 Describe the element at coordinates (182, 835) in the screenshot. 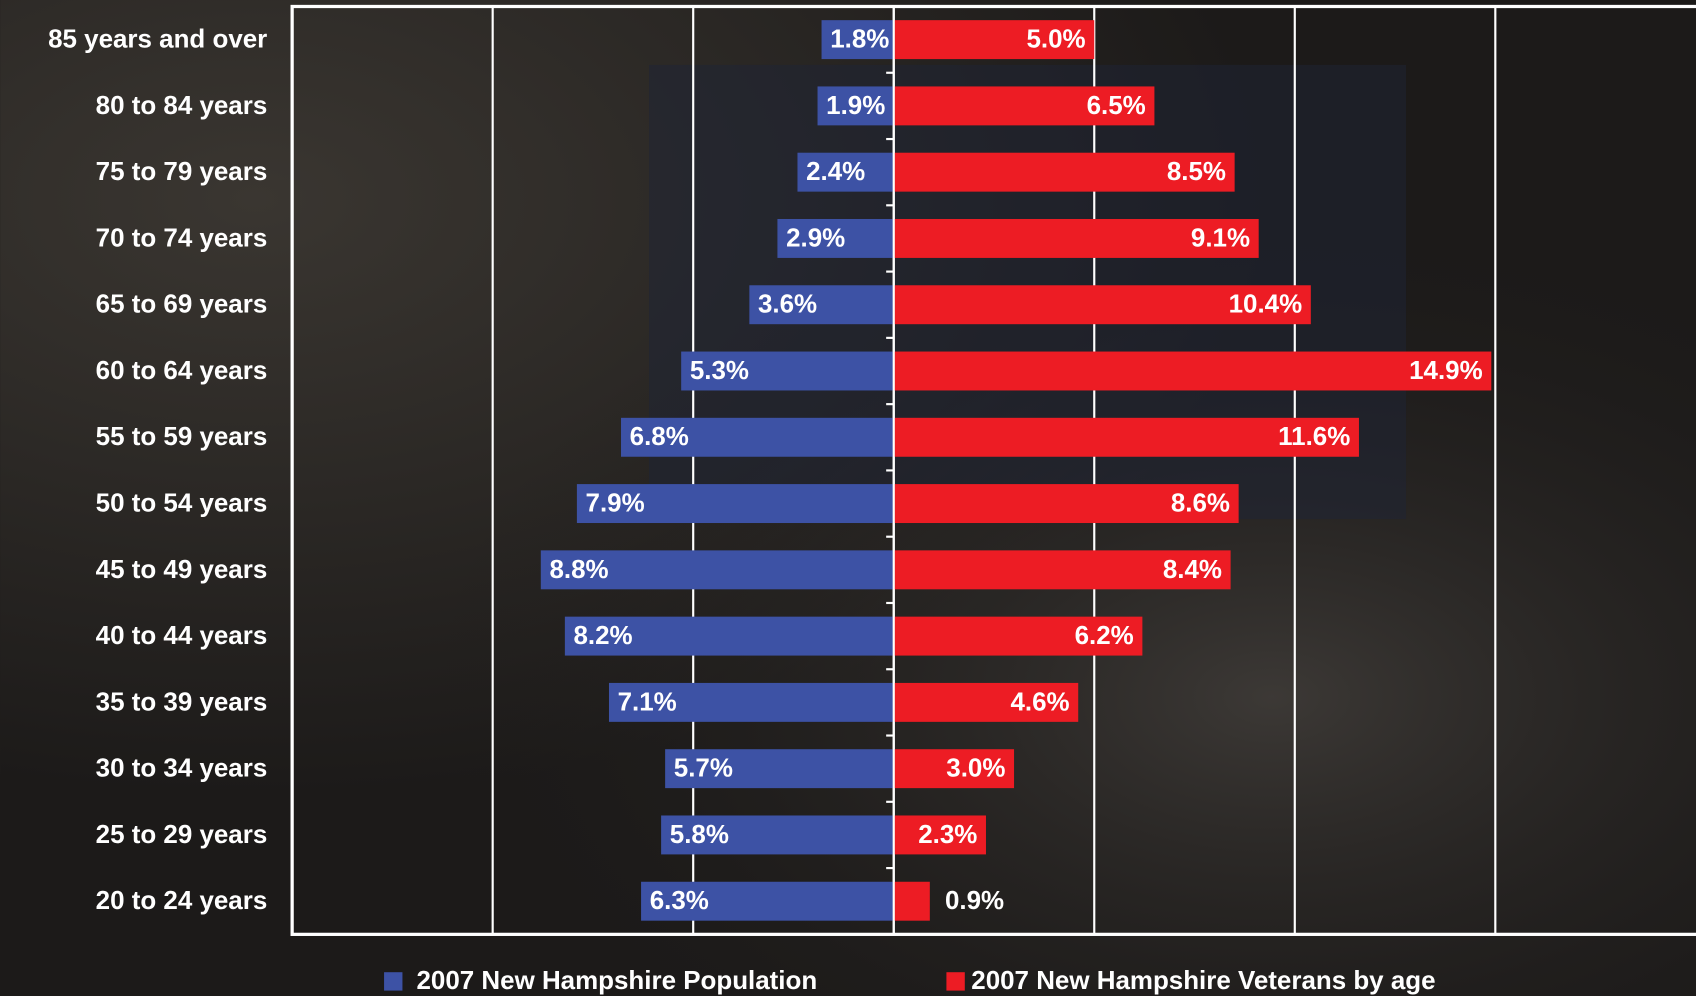

I see `y-tick-label: 25 to 29 years` at that location.